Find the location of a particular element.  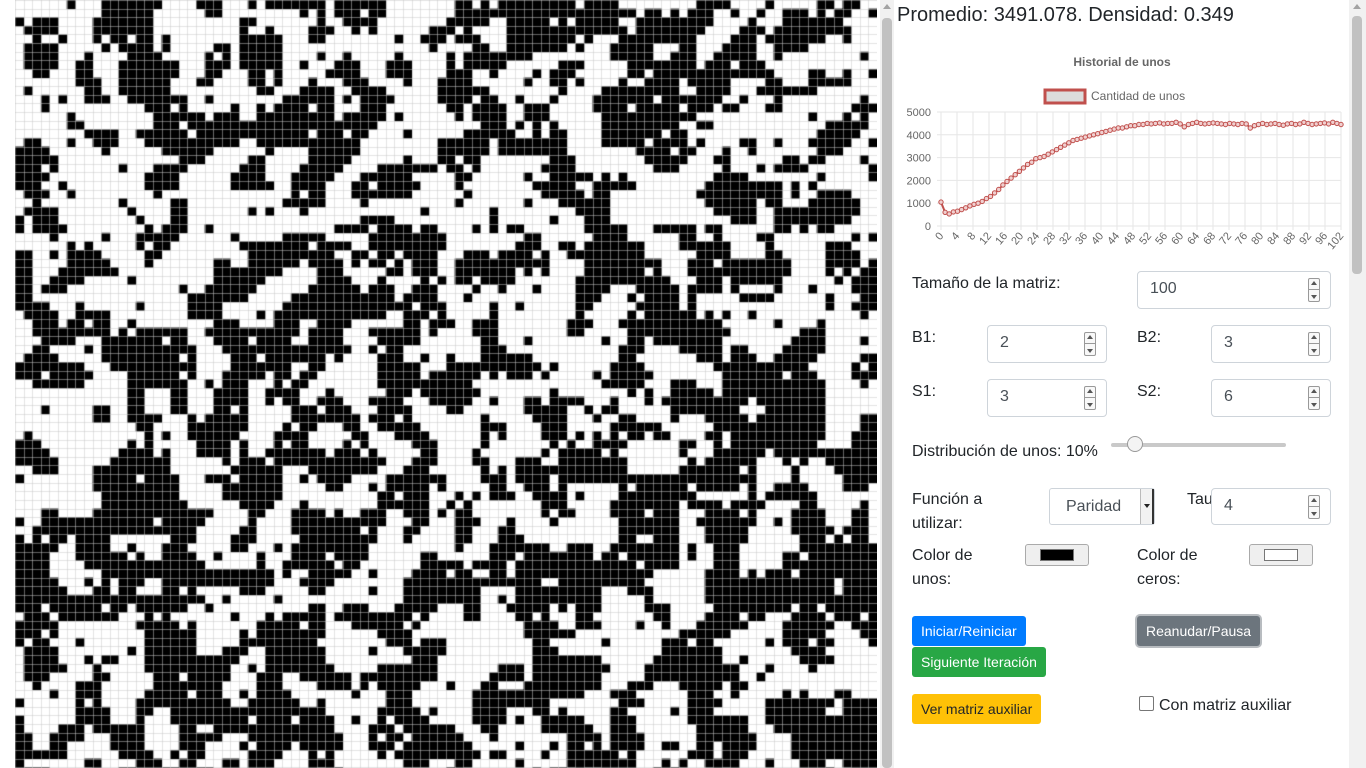

page-scrollbar-thumb is located at coordinates (1357, 145).